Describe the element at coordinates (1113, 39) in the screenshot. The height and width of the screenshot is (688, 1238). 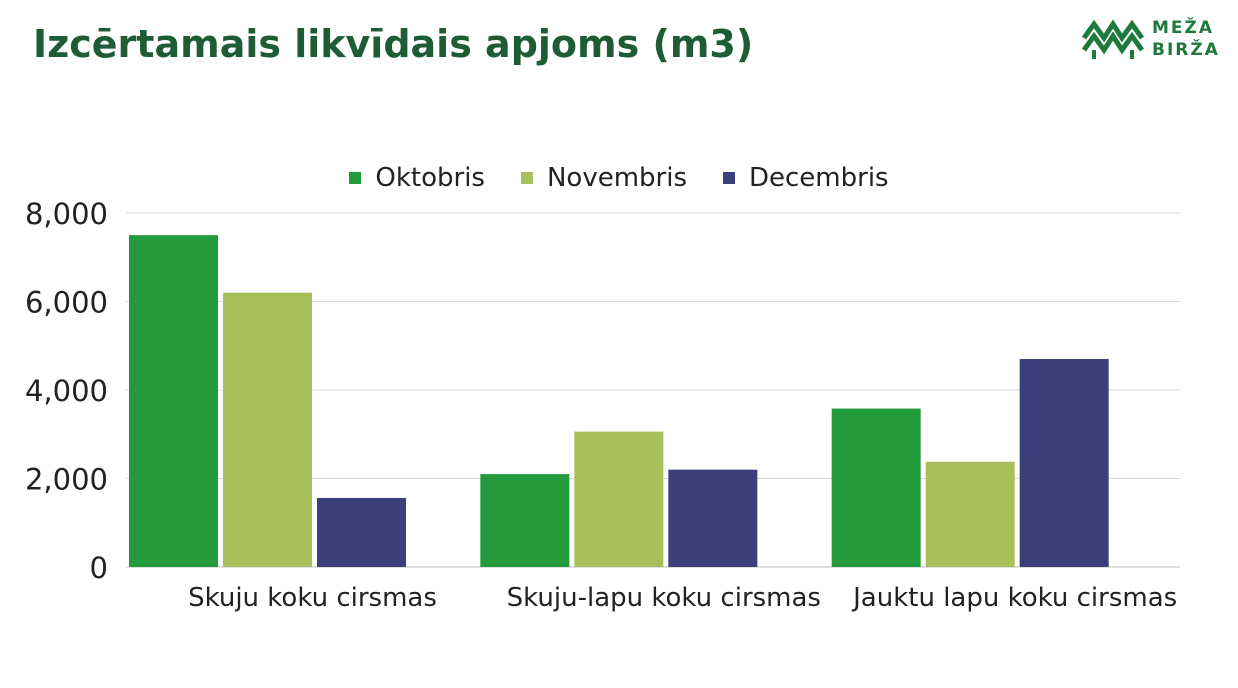
I see `forest-logo-icon` at that location.